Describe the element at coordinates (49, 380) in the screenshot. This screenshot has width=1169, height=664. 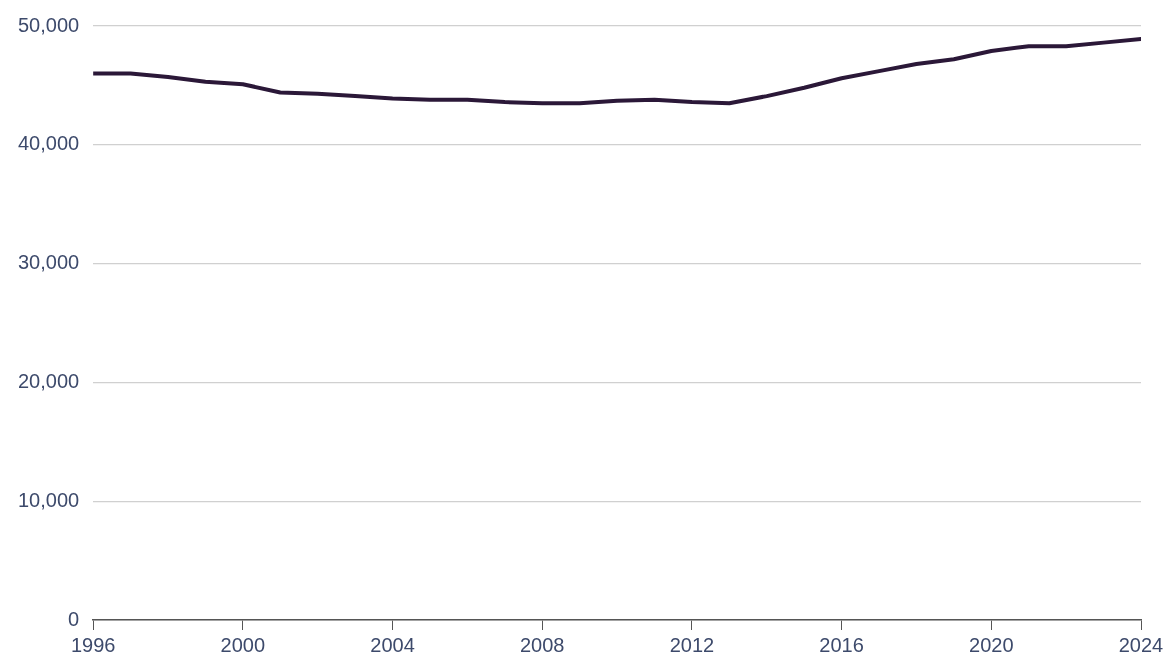
I see `y-tick-label: 20,000` at that location.